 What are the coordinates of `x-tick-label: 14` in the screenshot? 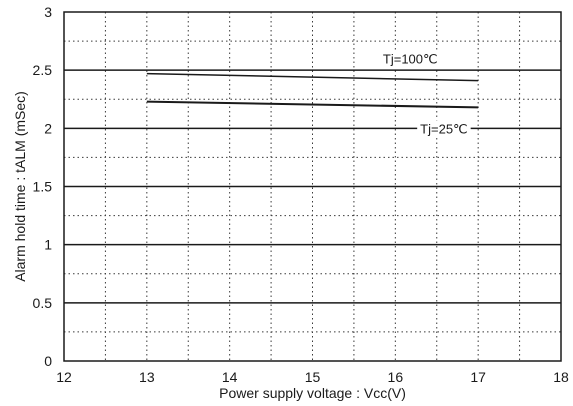 It's located at (230, 377).